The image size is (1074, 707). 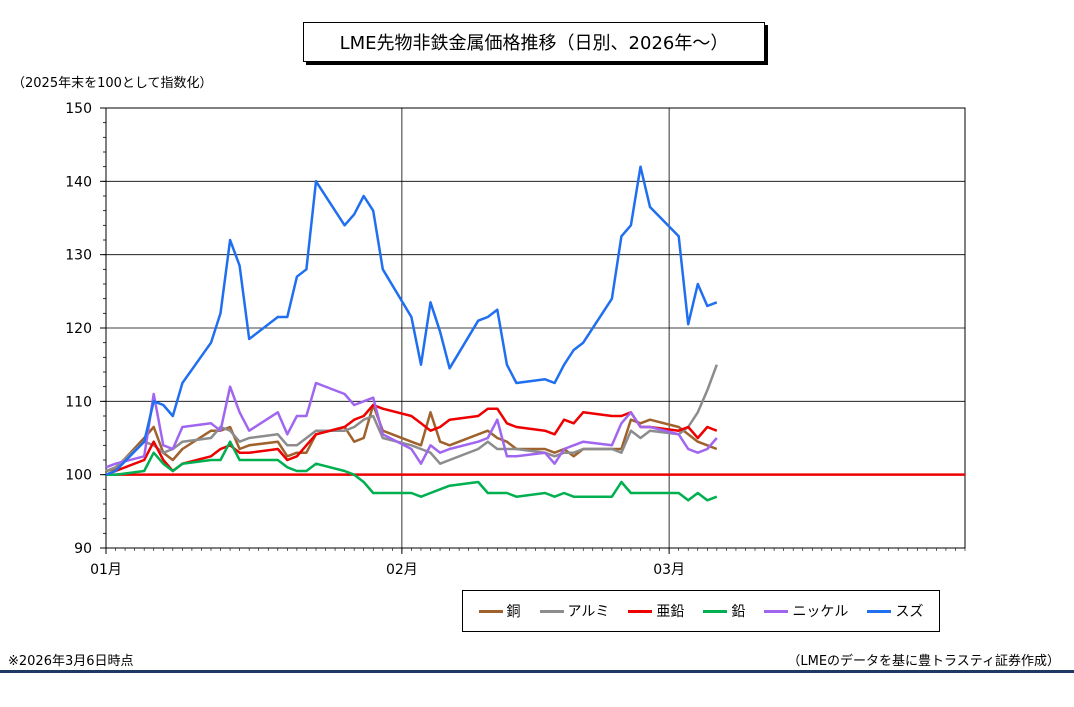 I want to click on legend-item-nickel: ニッケル, so click(x=806, y=611).